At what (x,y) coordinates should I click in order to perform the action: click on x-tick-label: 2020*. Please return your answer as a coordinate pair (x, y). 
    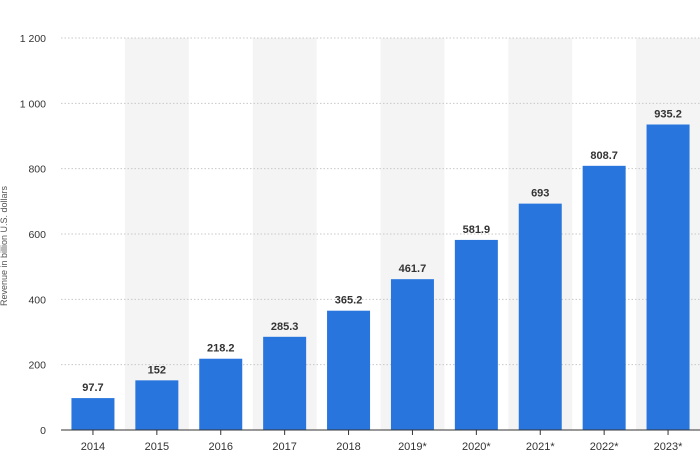
    Looking at the image, I should click on (476, 447).